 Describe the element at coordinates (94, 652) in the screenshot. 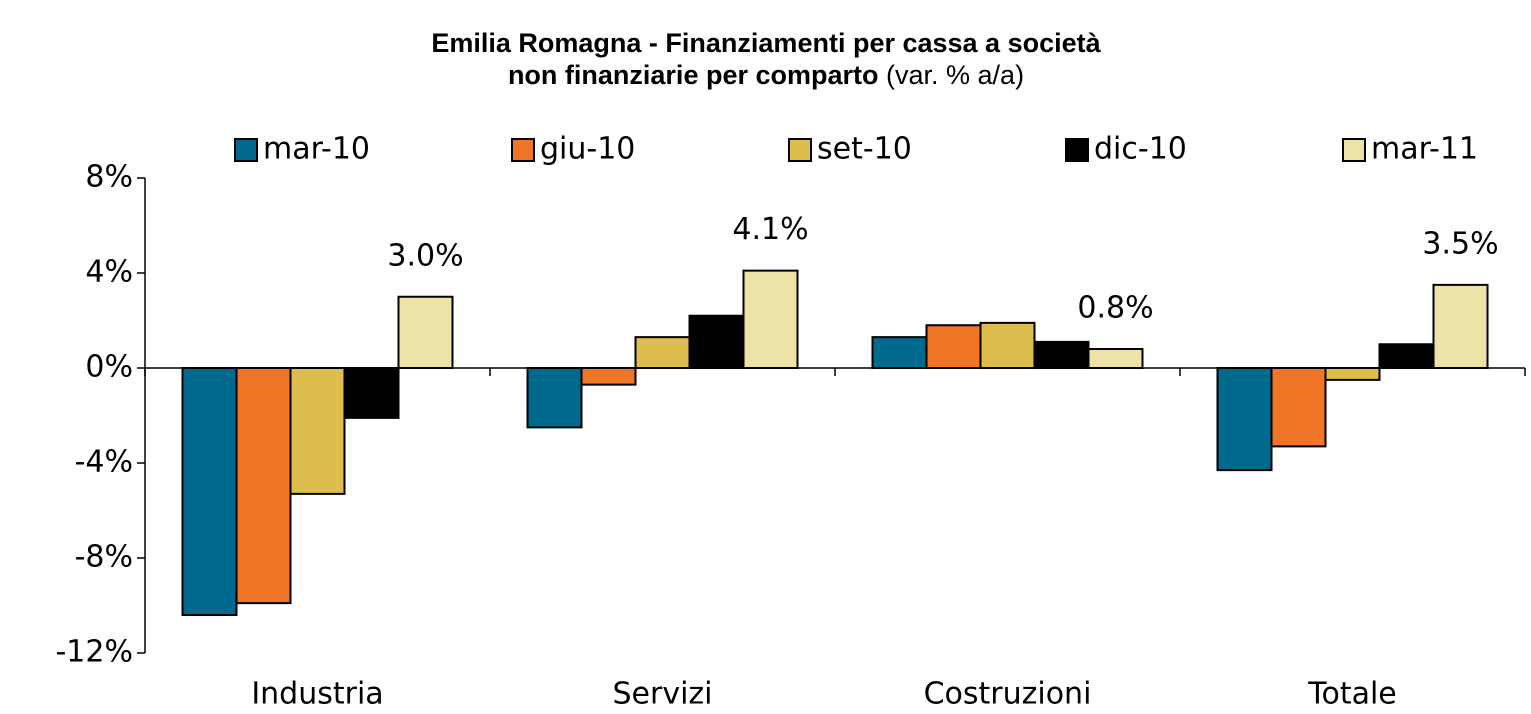

I see `y-tick-label: -12%` at that location.